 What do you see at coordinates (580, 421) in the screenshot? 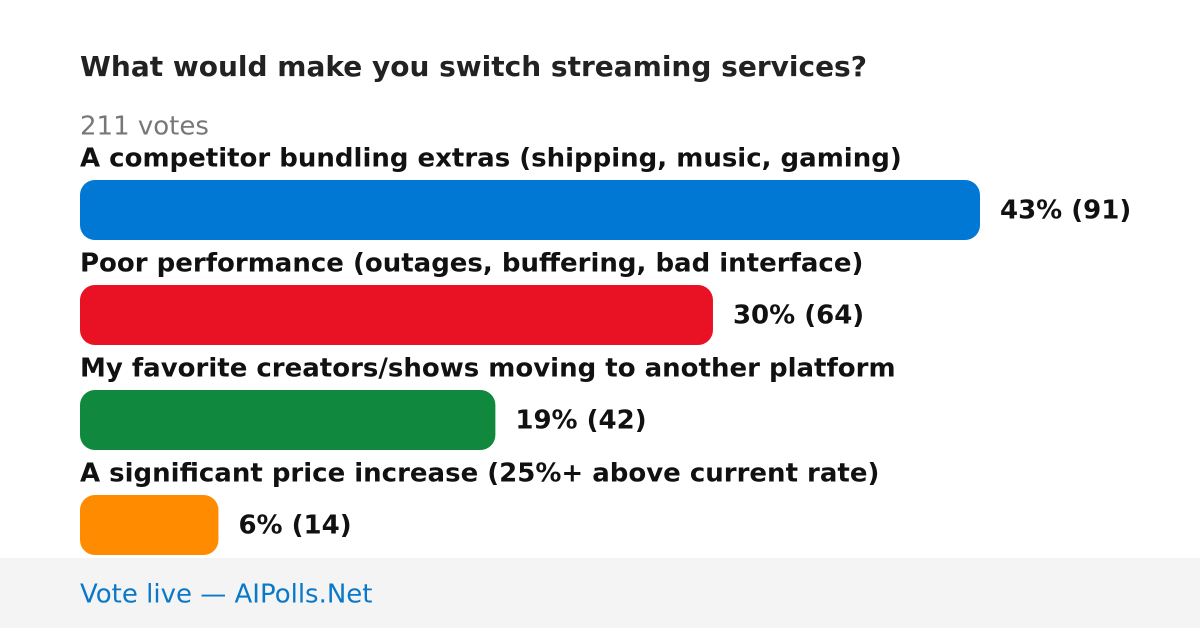
I see `value-label: 19% (42)` at bounding box center [580, 421].